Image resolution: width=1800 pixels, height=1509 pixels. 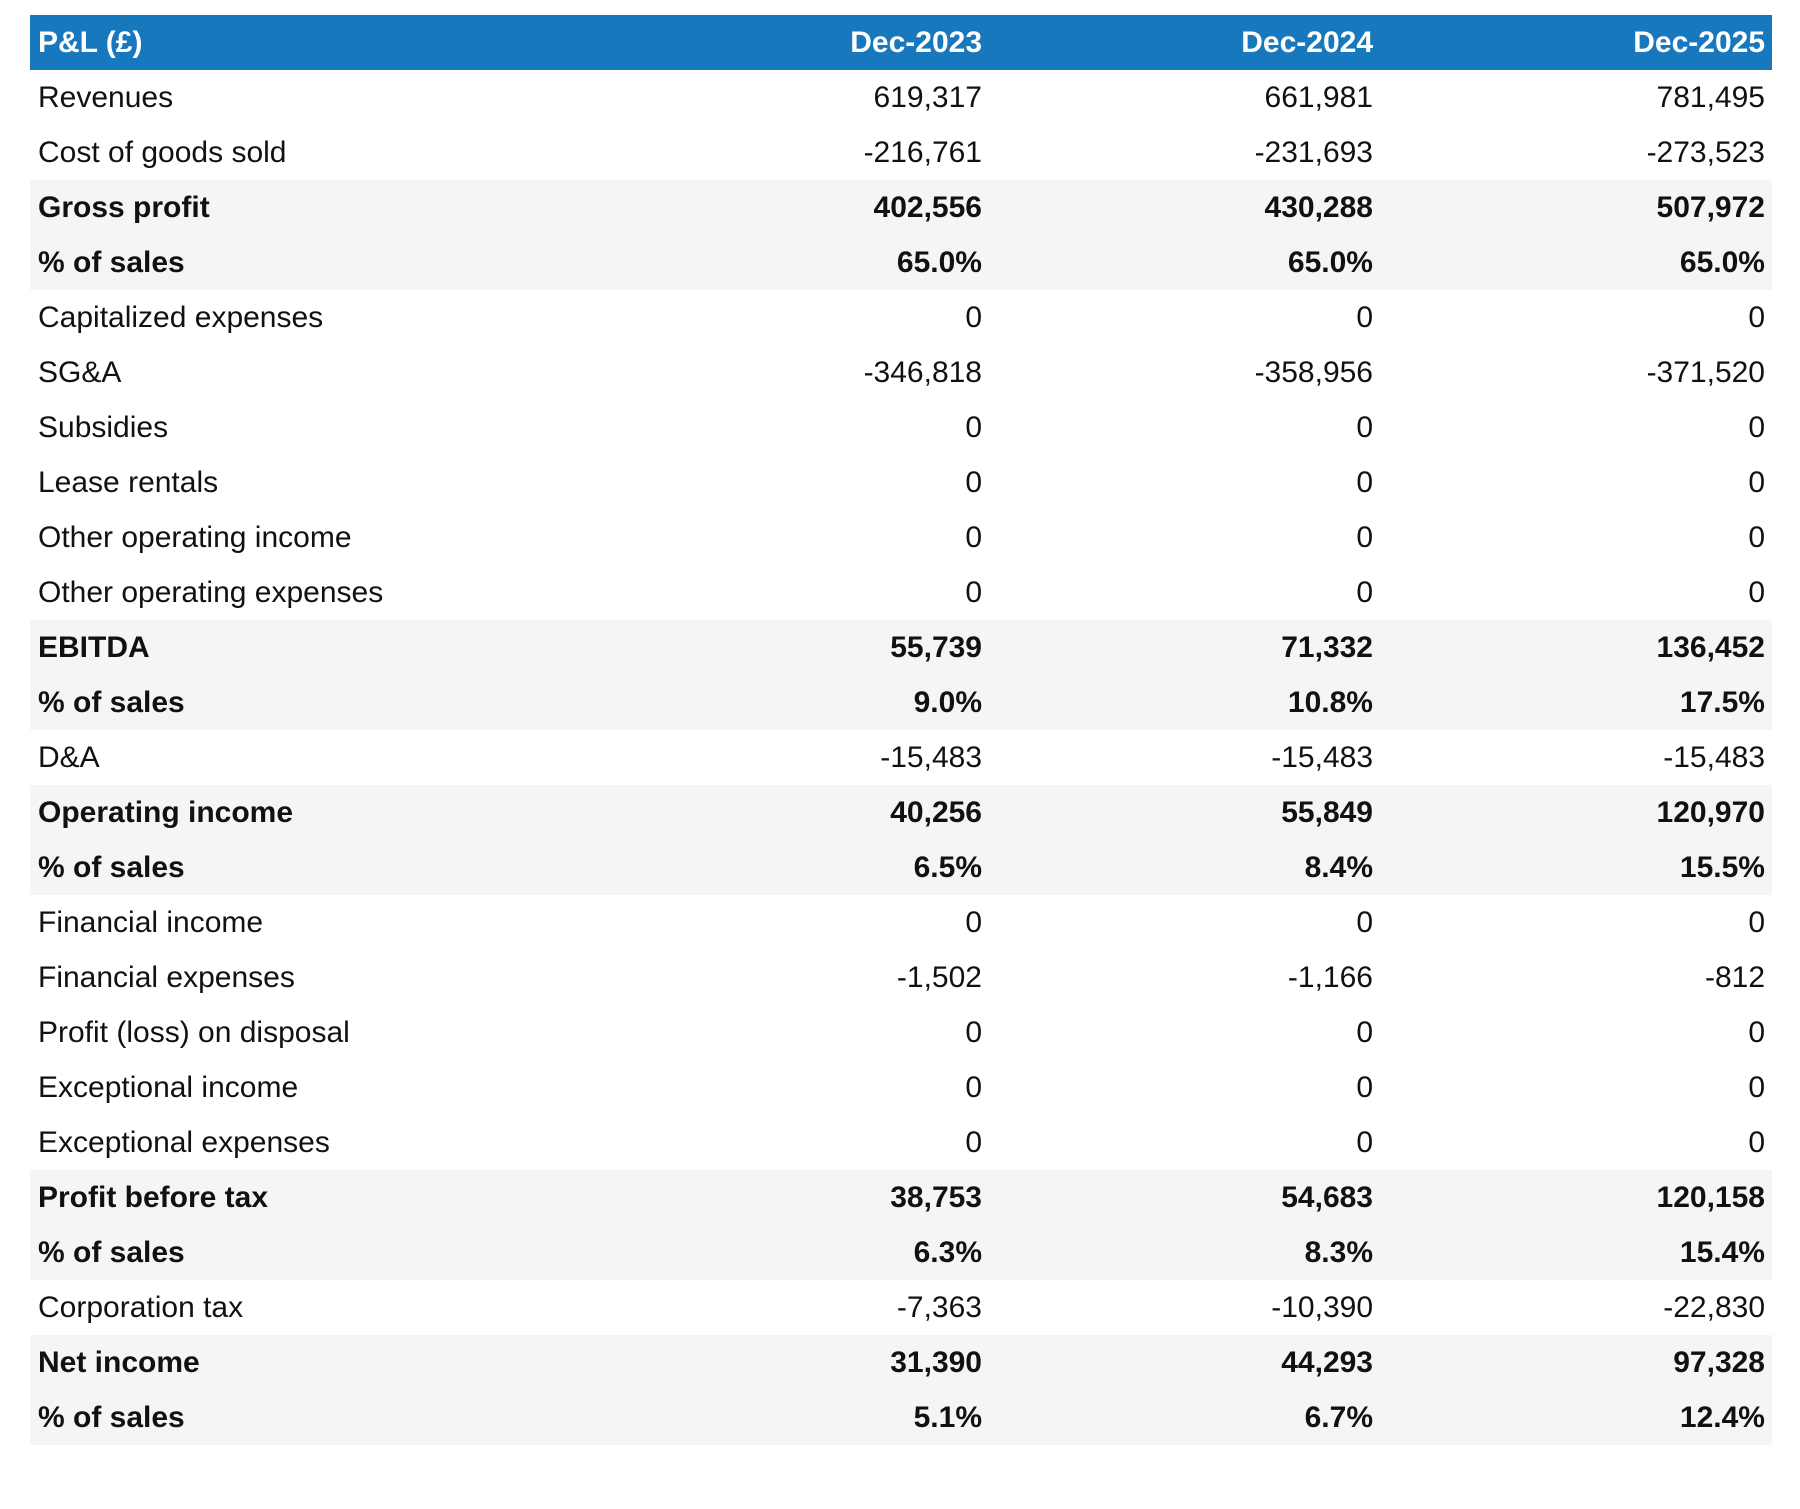 What do you see at coordinates (939, 1307) in the screenshot?
I see `cell-value-dec-2023: -7,363` at bounding box center [939, 1307].